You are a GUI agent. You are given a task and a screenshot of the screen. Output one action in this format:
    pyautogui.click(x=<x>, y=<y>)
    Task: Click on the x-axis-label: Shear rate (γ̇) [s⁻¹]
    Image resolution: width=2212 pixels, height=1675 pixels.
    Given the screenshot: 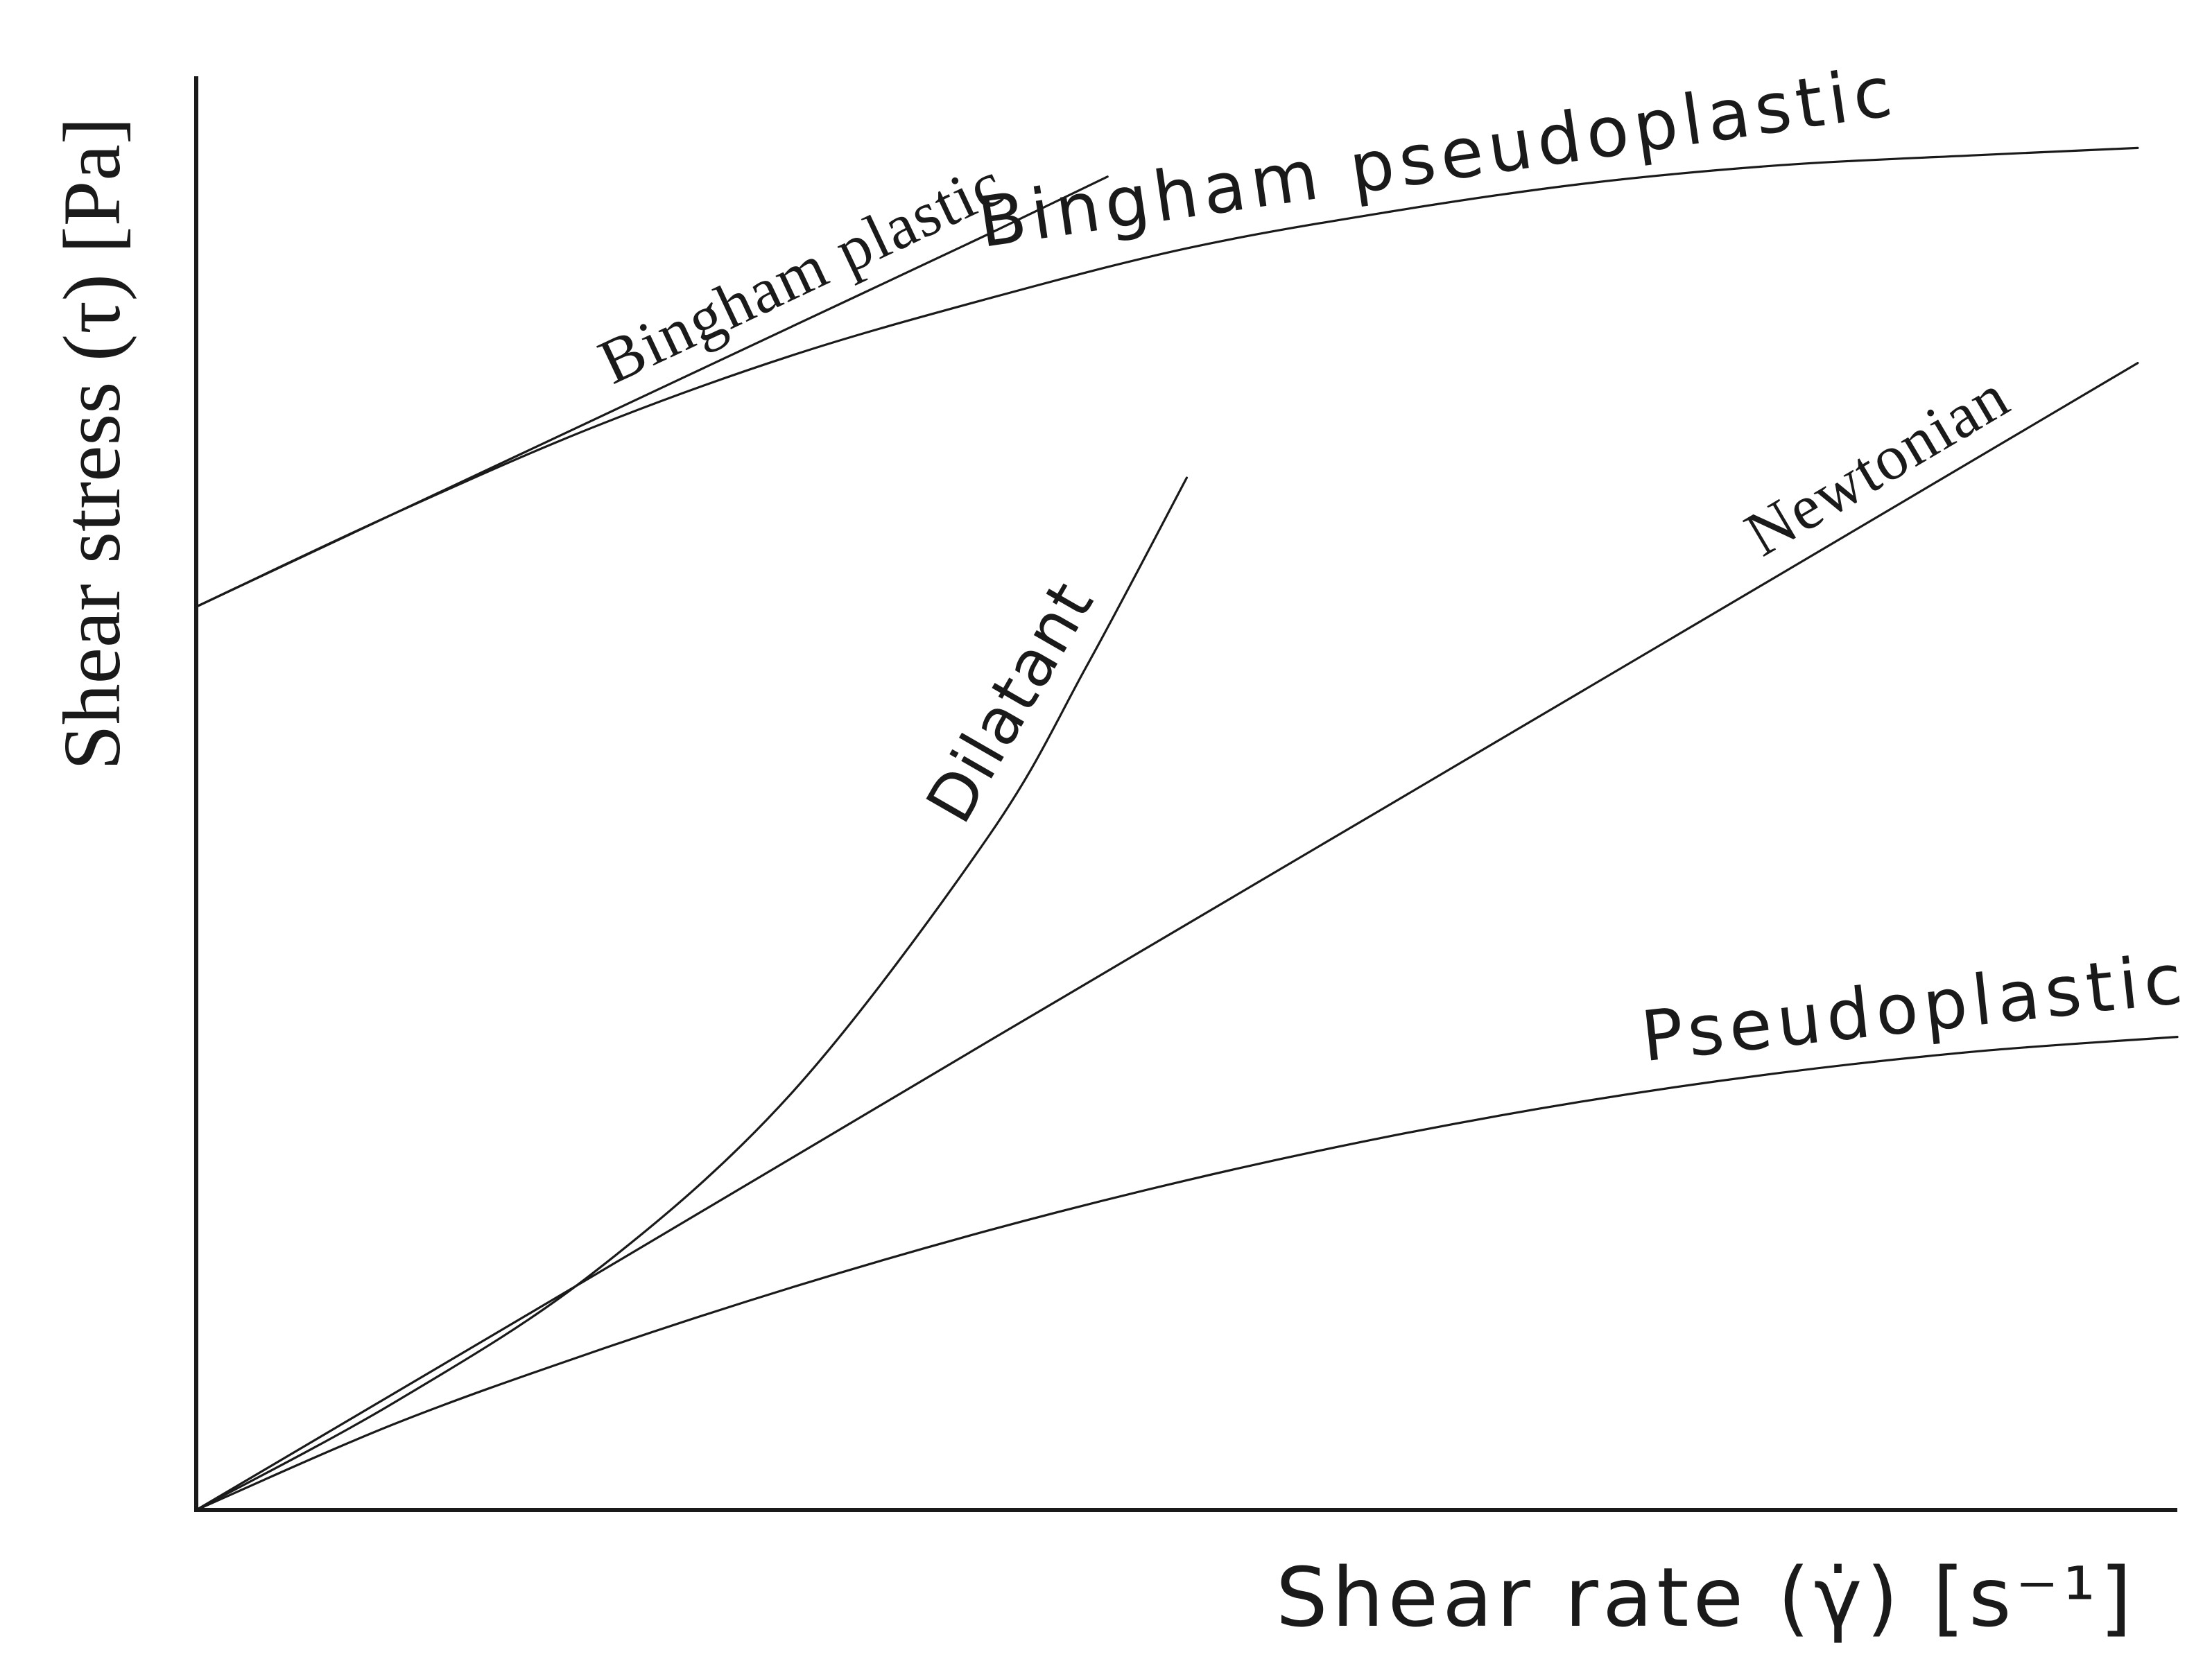 What is the action you would take?
    pyautogui.click(x=1706, y=1597)
    